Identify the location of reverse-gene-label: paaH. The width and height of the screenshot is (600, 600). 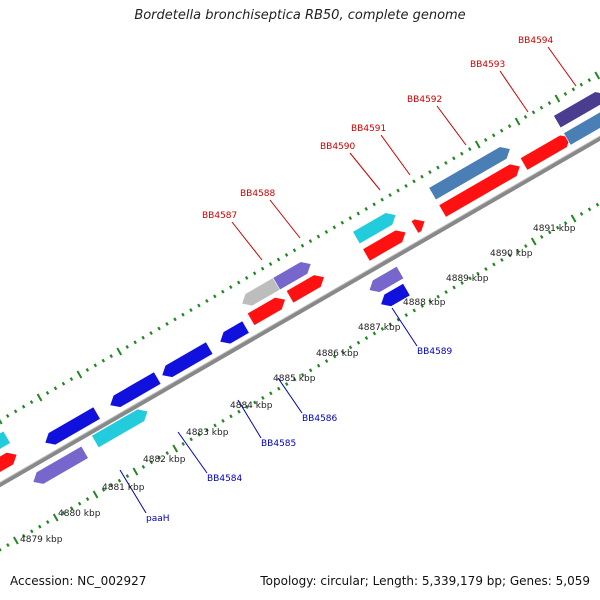
(158, 519).